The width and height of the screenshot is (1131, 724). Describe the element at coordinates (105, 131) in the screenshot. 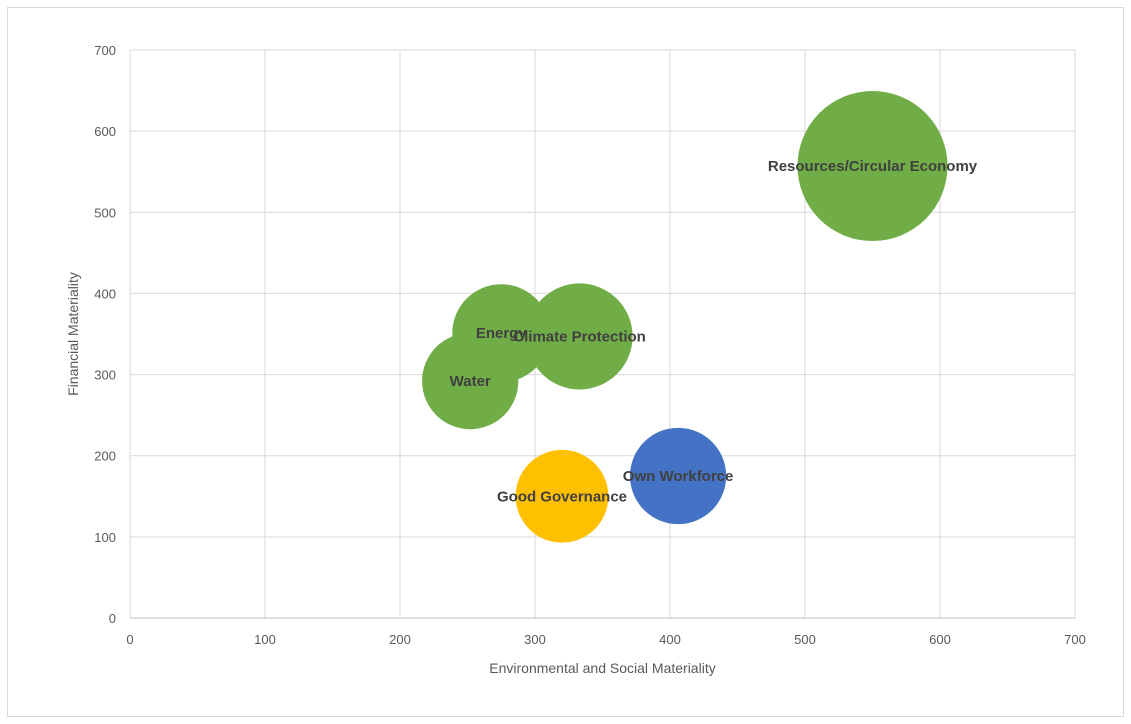

I see `y-tick-label: 600` at that location.